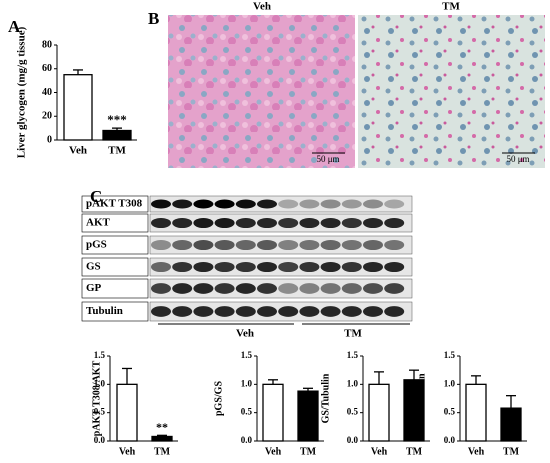  What do you see at coordinates (162, 427) in the screenshot?
I see `significance: **` at bounding box center [162, 427].